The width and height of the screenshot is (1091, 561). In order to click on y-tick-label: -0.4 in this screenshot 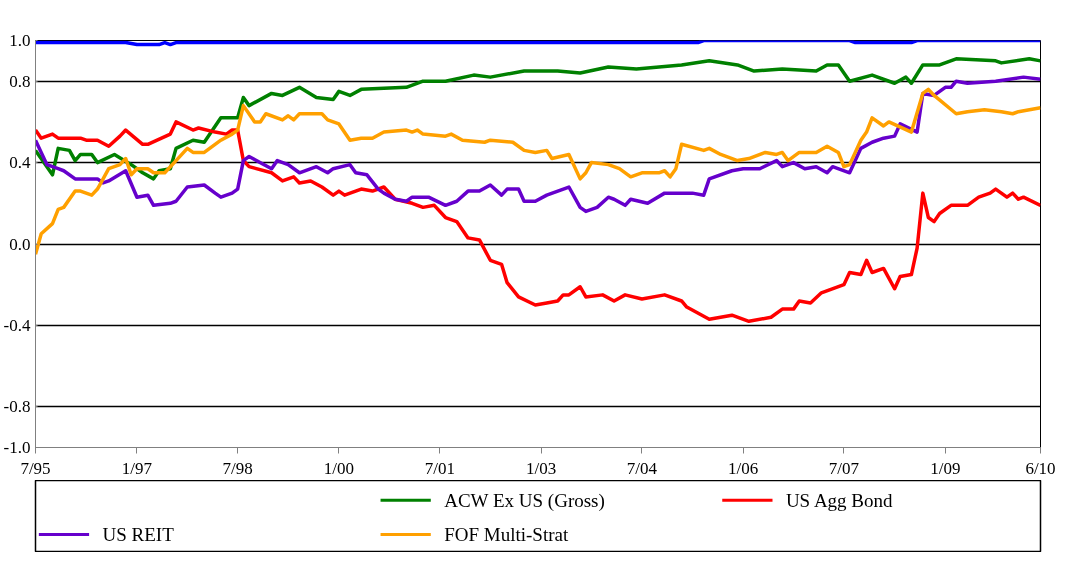, I will do `click(17, 325)`.